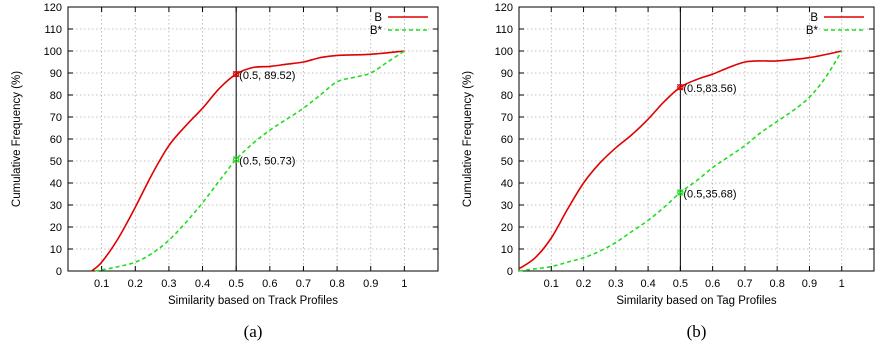 Image resolution: width=880 pixels, height=351 pixels. Describe the element at coordinates (709, 195) in the screenshot. I see `annotation-label: (0.5,35.68)` at that location.